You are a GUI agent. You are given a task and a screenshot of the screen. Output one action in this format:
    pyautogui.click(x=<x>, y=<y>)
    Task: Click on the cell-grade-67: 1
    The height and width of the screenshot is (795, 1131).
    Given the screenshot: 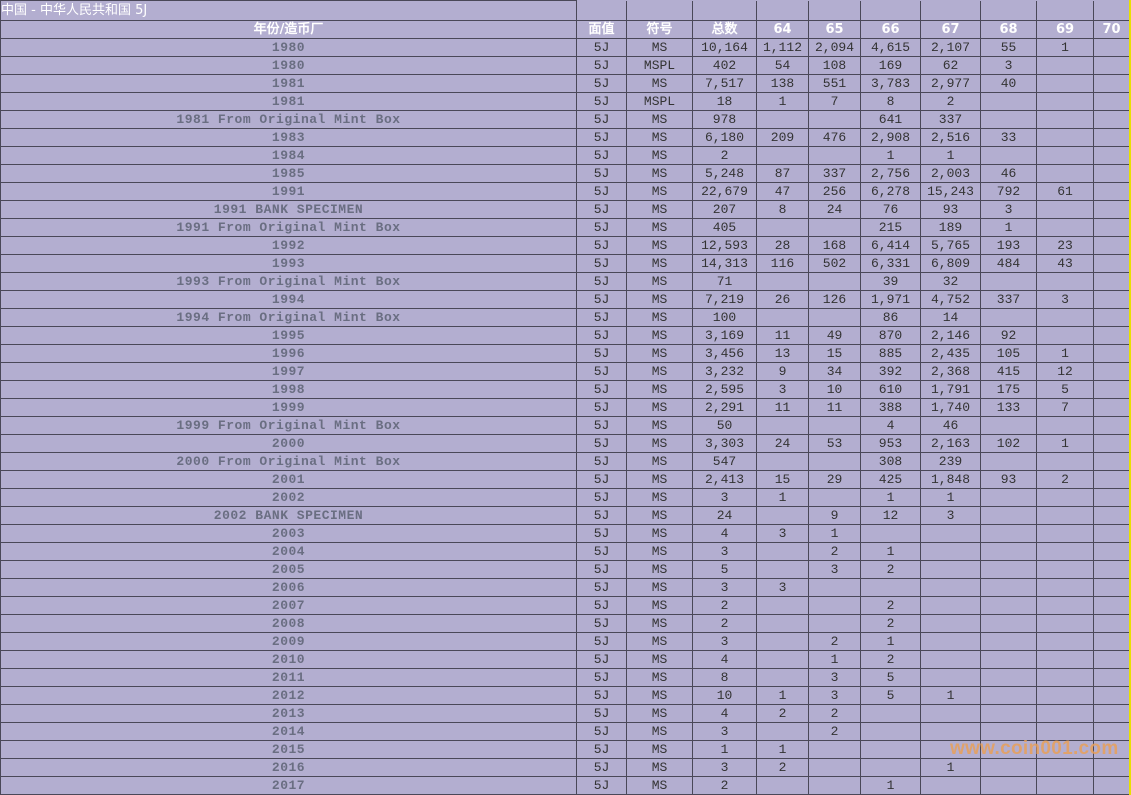 What is the action you would take?
    pyautogui.click(x=950, y=695)
    